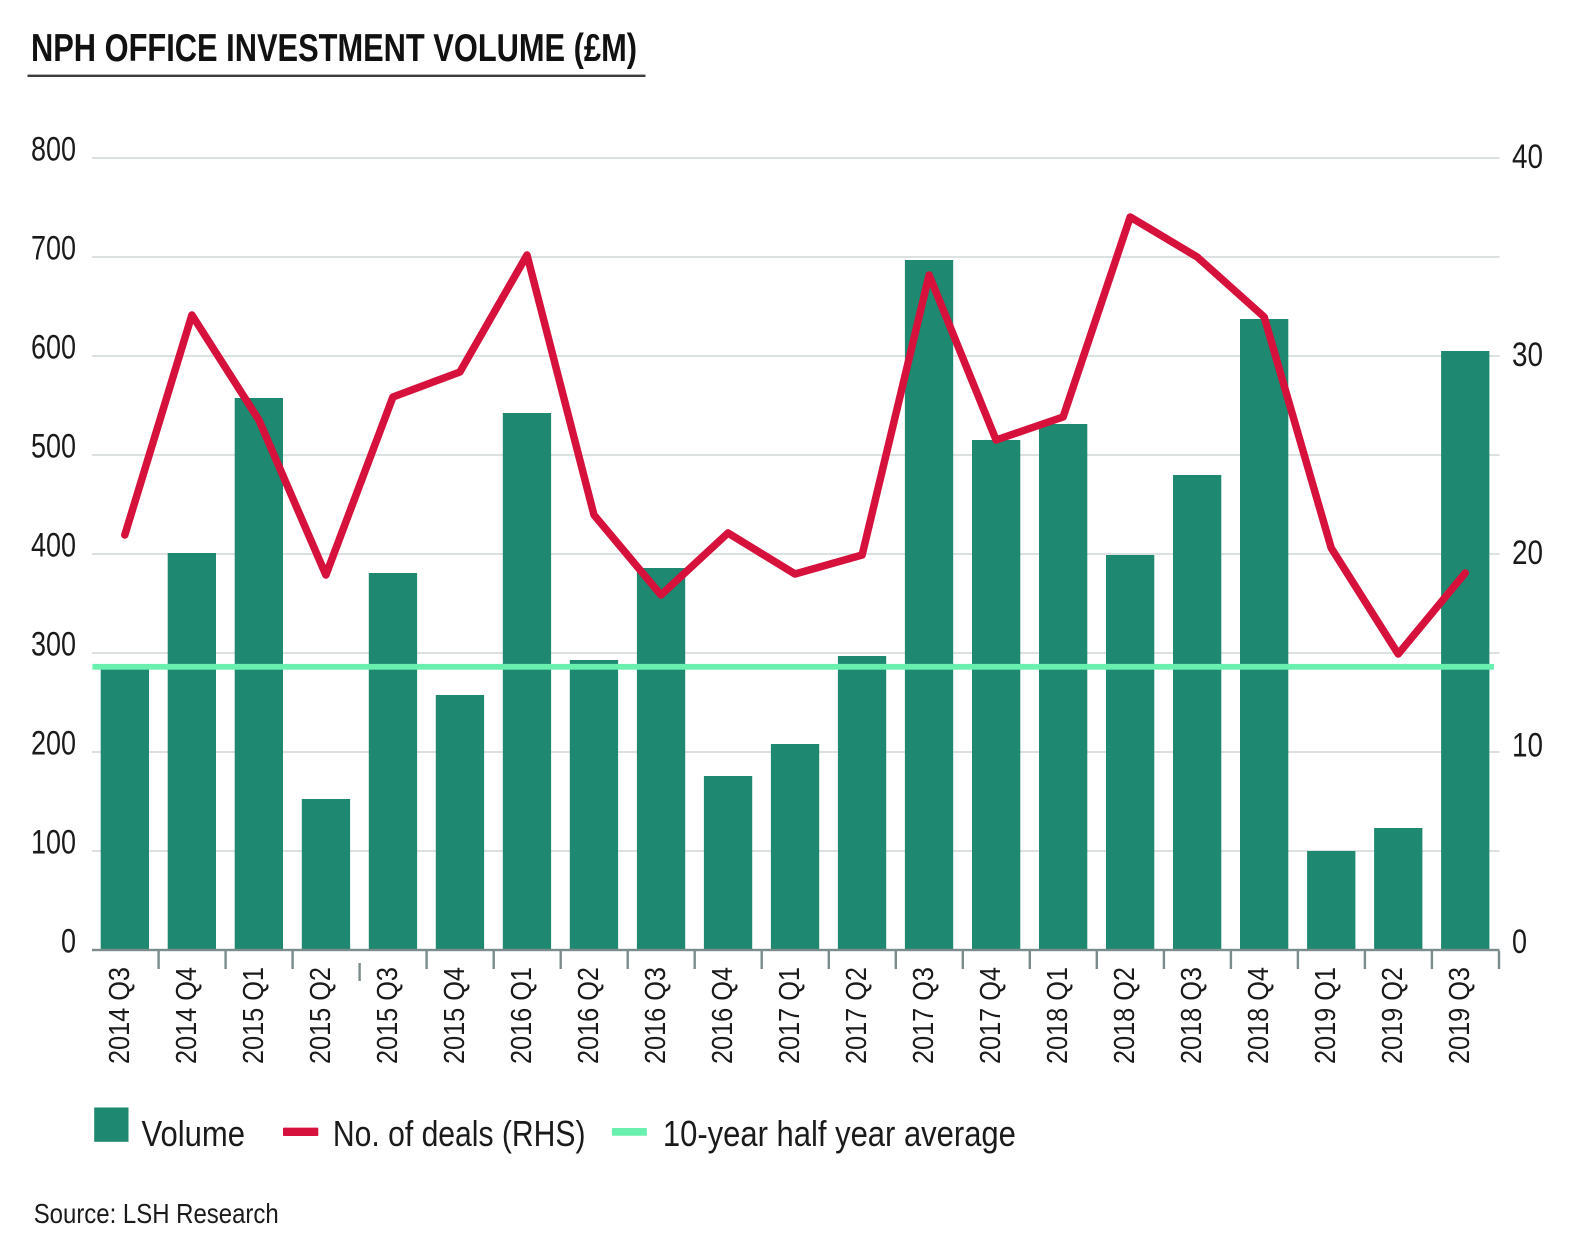 The height and width of the screenshot is (1245, 1575). I want to click on svg-text: 2014 Q3, so click(120, 1015).